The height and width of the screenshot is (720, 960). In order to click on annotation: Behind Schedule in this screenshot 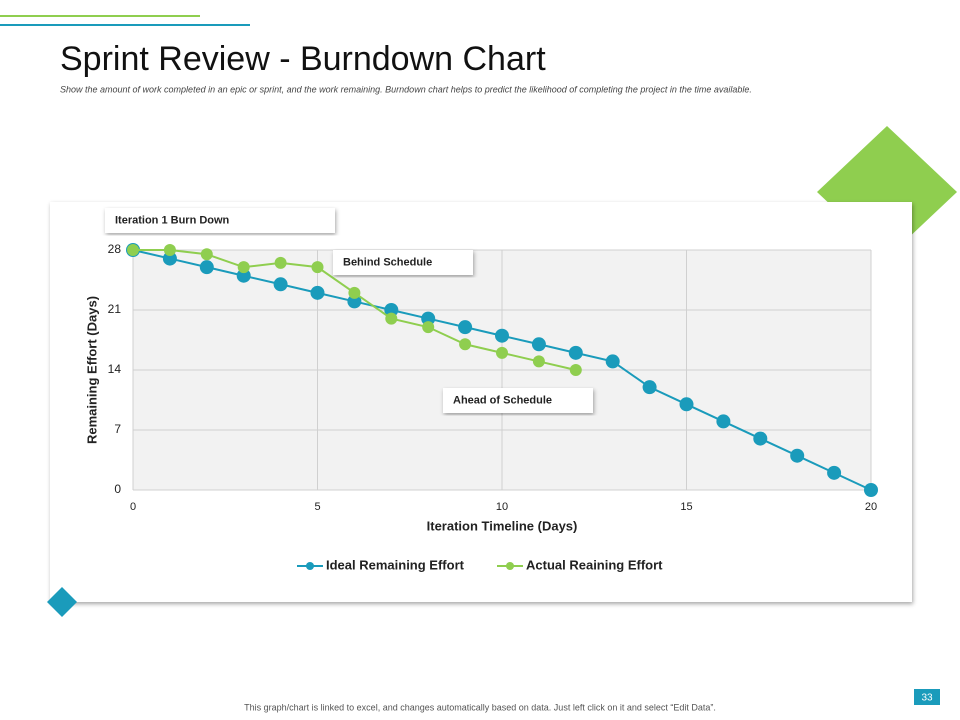, I will do `click(387, 262)`.